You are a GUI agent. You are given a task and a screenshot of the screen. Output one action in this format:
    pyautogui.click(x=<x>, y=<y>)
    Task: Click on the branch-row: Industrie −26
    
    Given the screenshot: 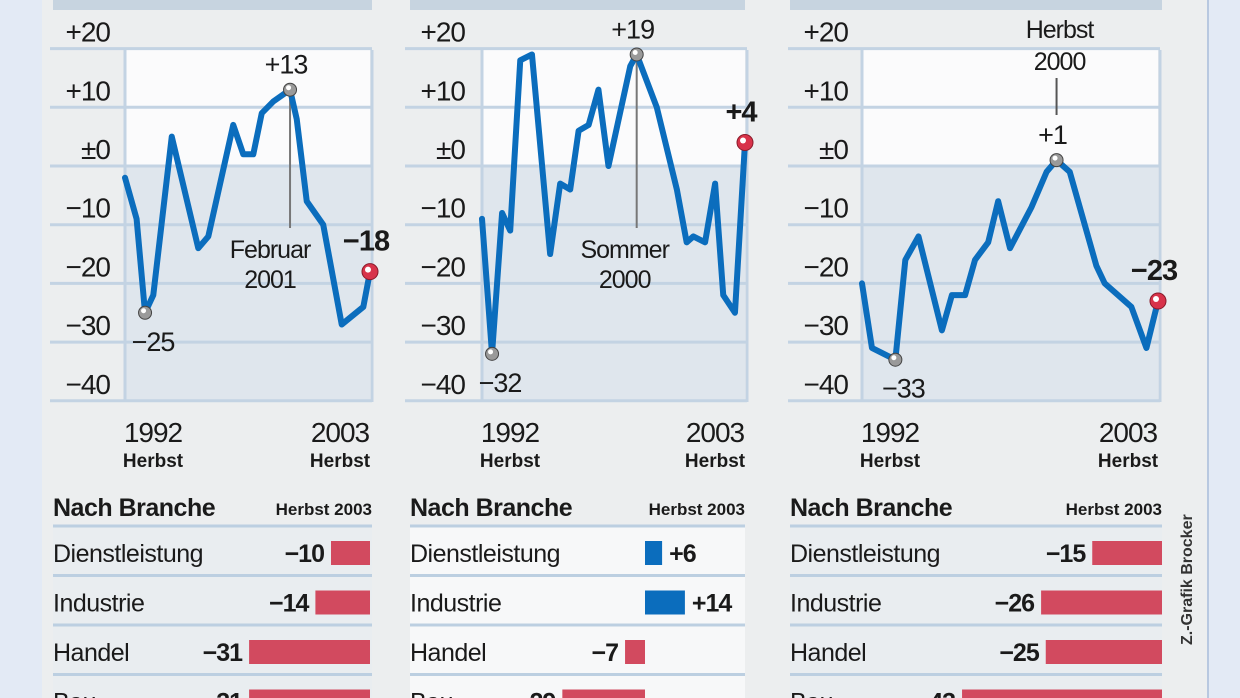 What is the action you would take?
    pyautogui.click(x=976, y=600)
    